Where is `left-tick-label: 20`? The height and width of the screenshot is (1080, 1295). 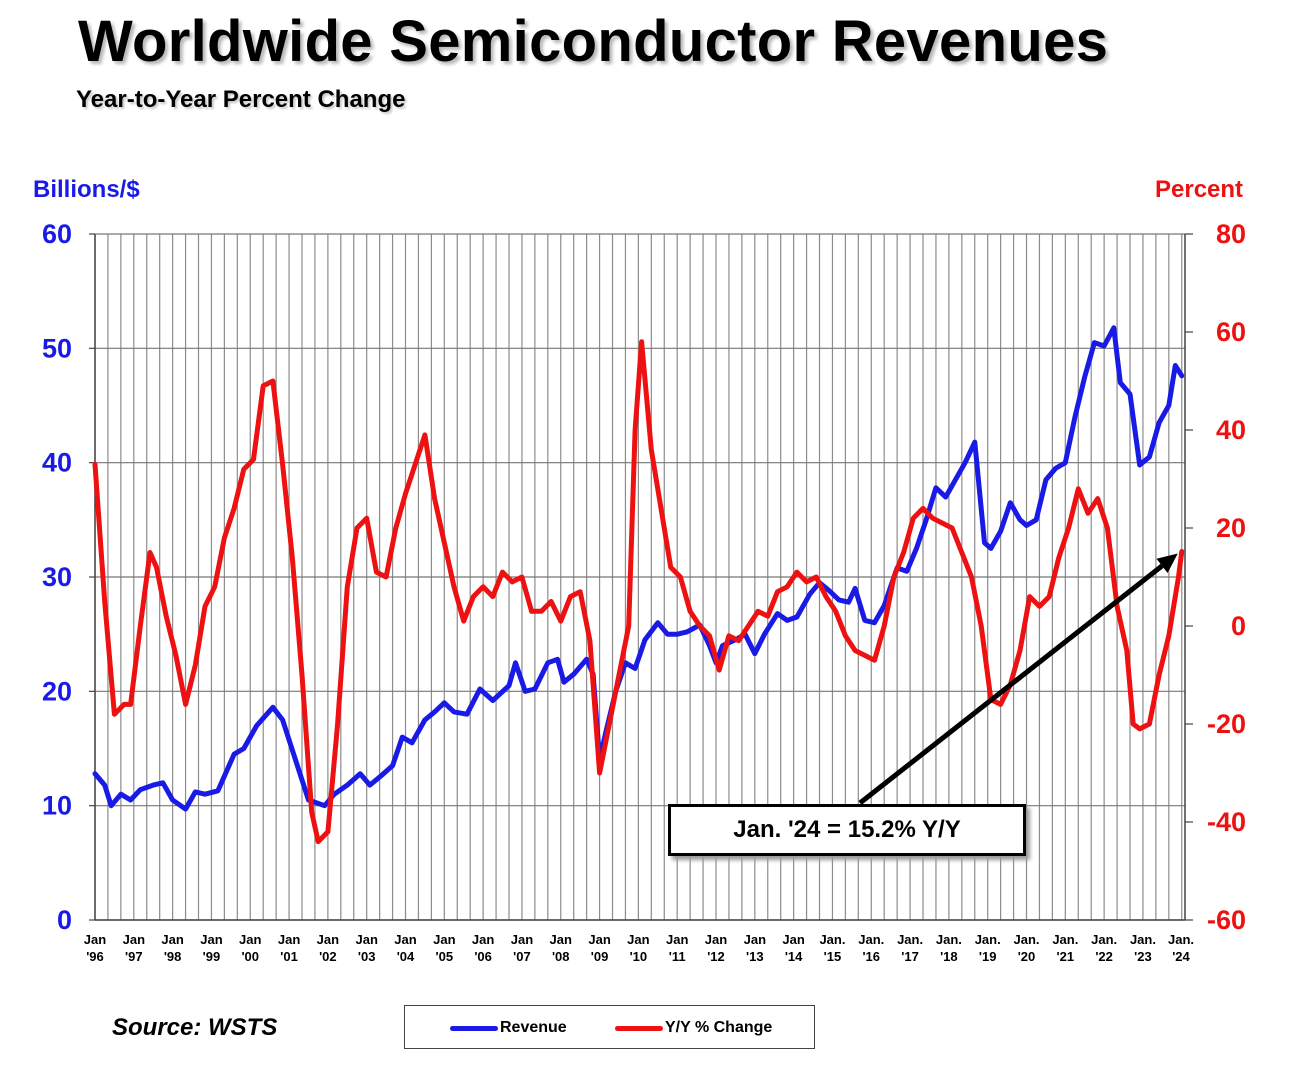
left-tick-label: 20 is located at coordinates (57, 691).